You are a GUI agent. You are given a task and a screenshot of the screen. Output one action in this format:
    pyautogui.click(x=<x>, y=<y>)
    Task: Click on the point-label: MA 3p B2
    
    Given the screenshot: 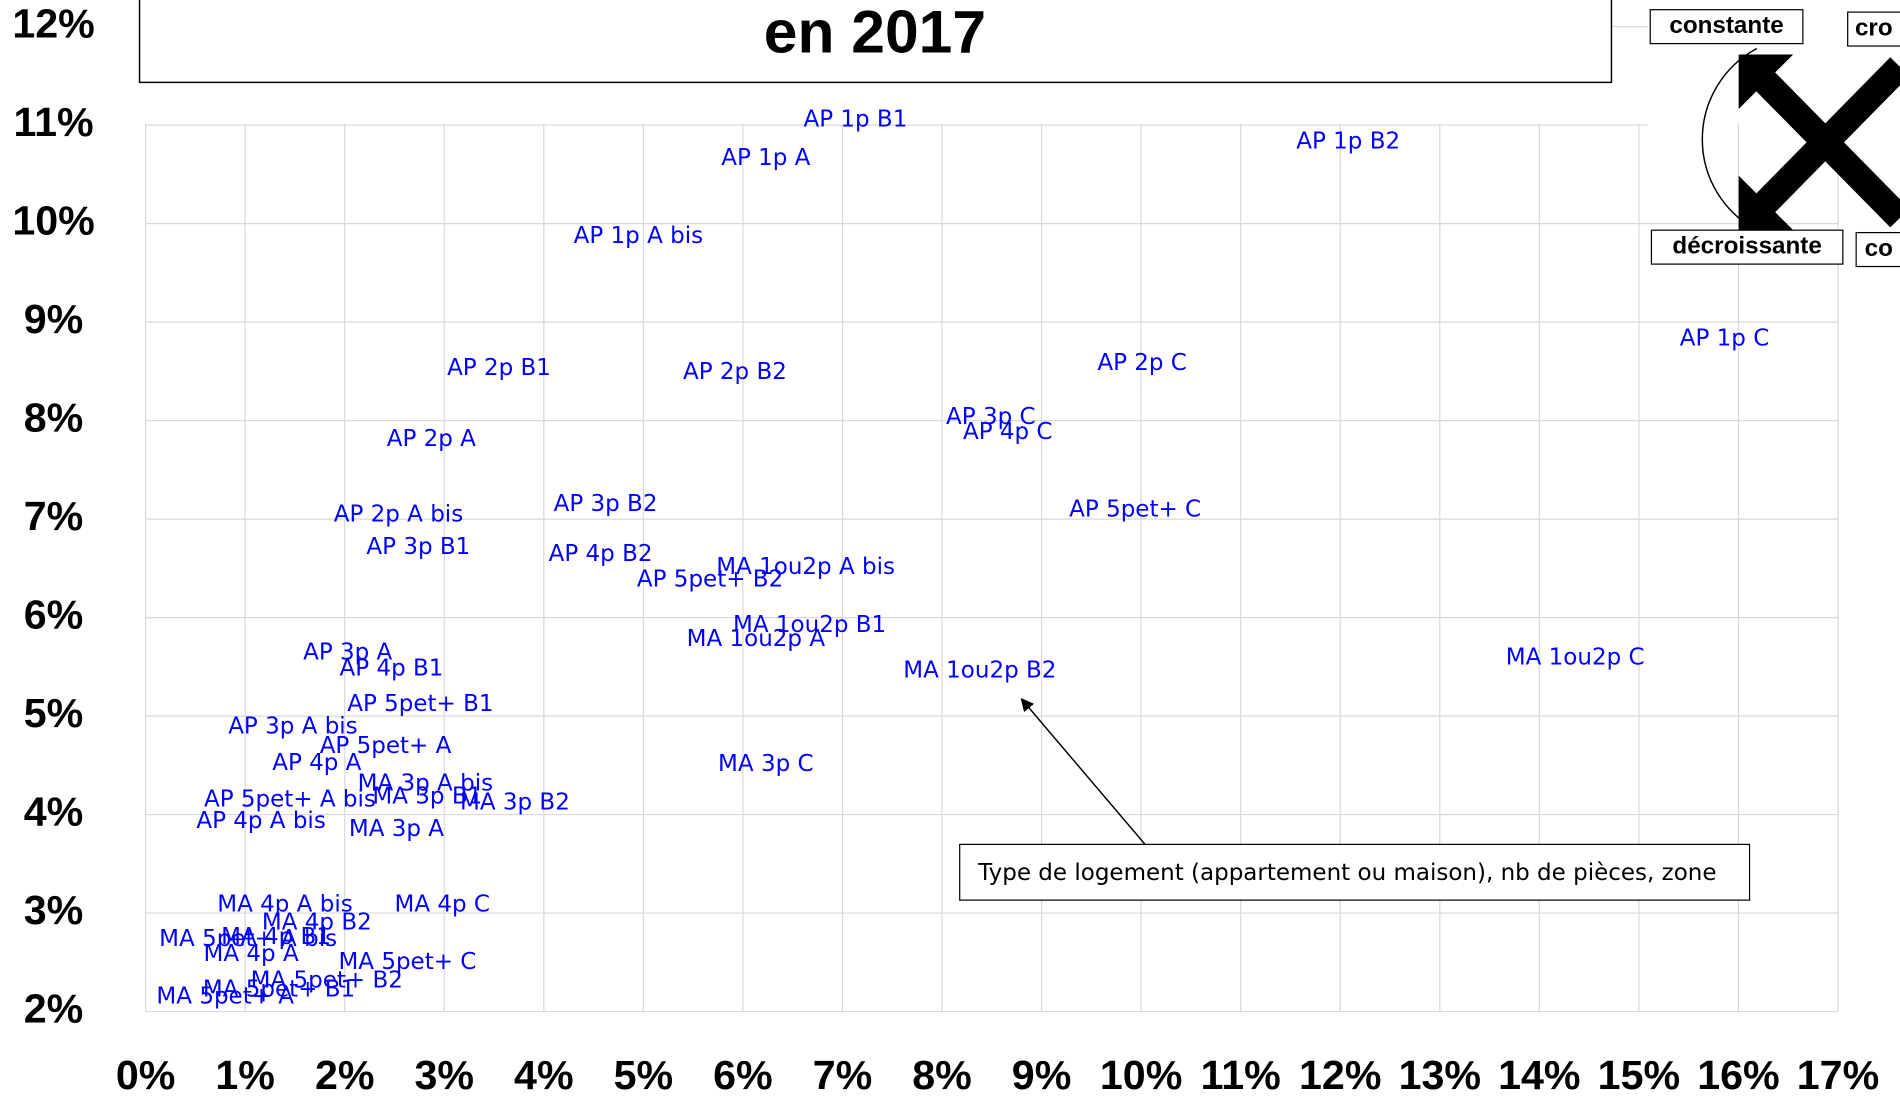 What is the action you would take?
    pyautogui.click(x=515, y=802)
    